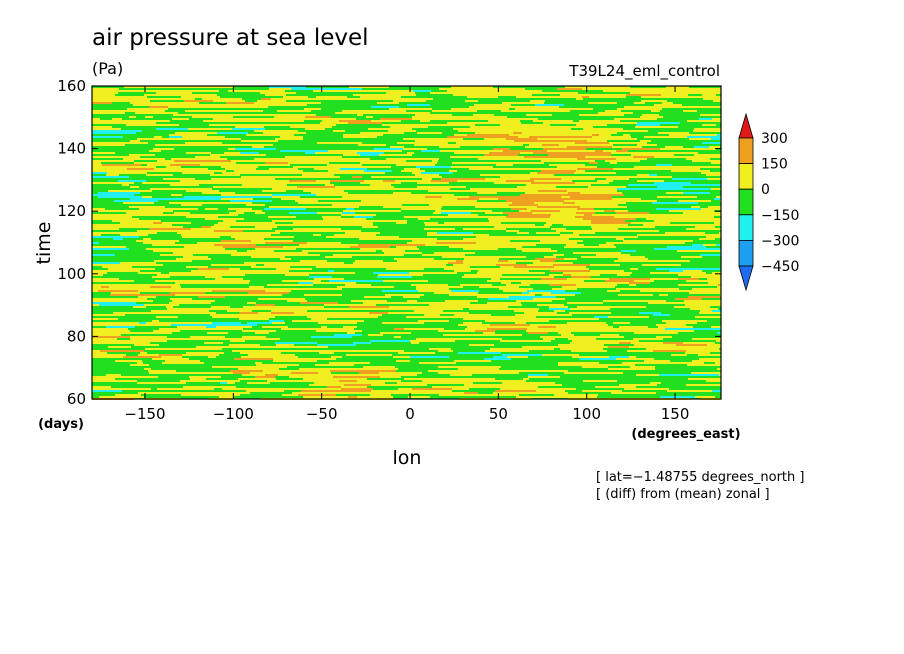 This screenshot has width=904, height=654. What do you see at coordinates (586, 414) in the screenshot?
I see `x-tick-label: 100` at bounding box center [586, 414].